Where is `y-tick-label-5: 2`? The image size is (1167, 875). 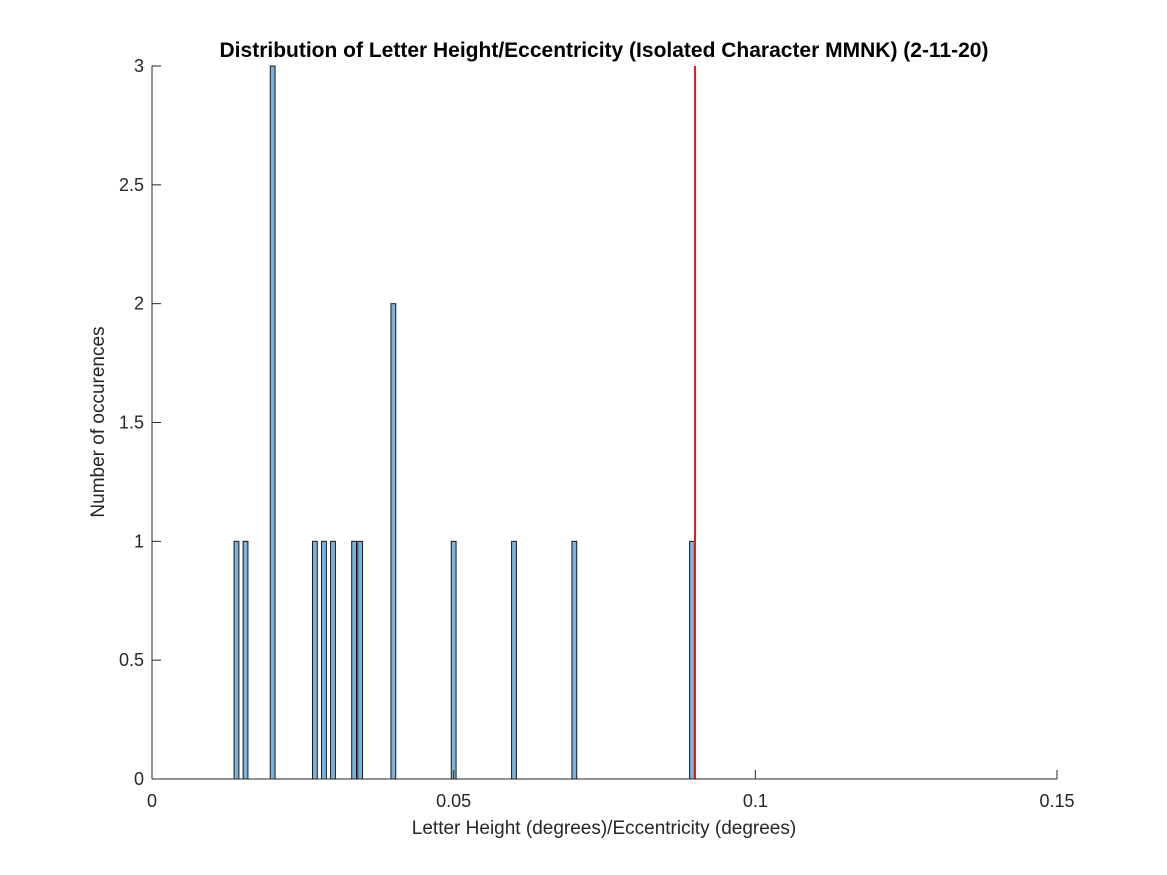 y-tick-label-5: 2 is located at coordinates (139, 304).